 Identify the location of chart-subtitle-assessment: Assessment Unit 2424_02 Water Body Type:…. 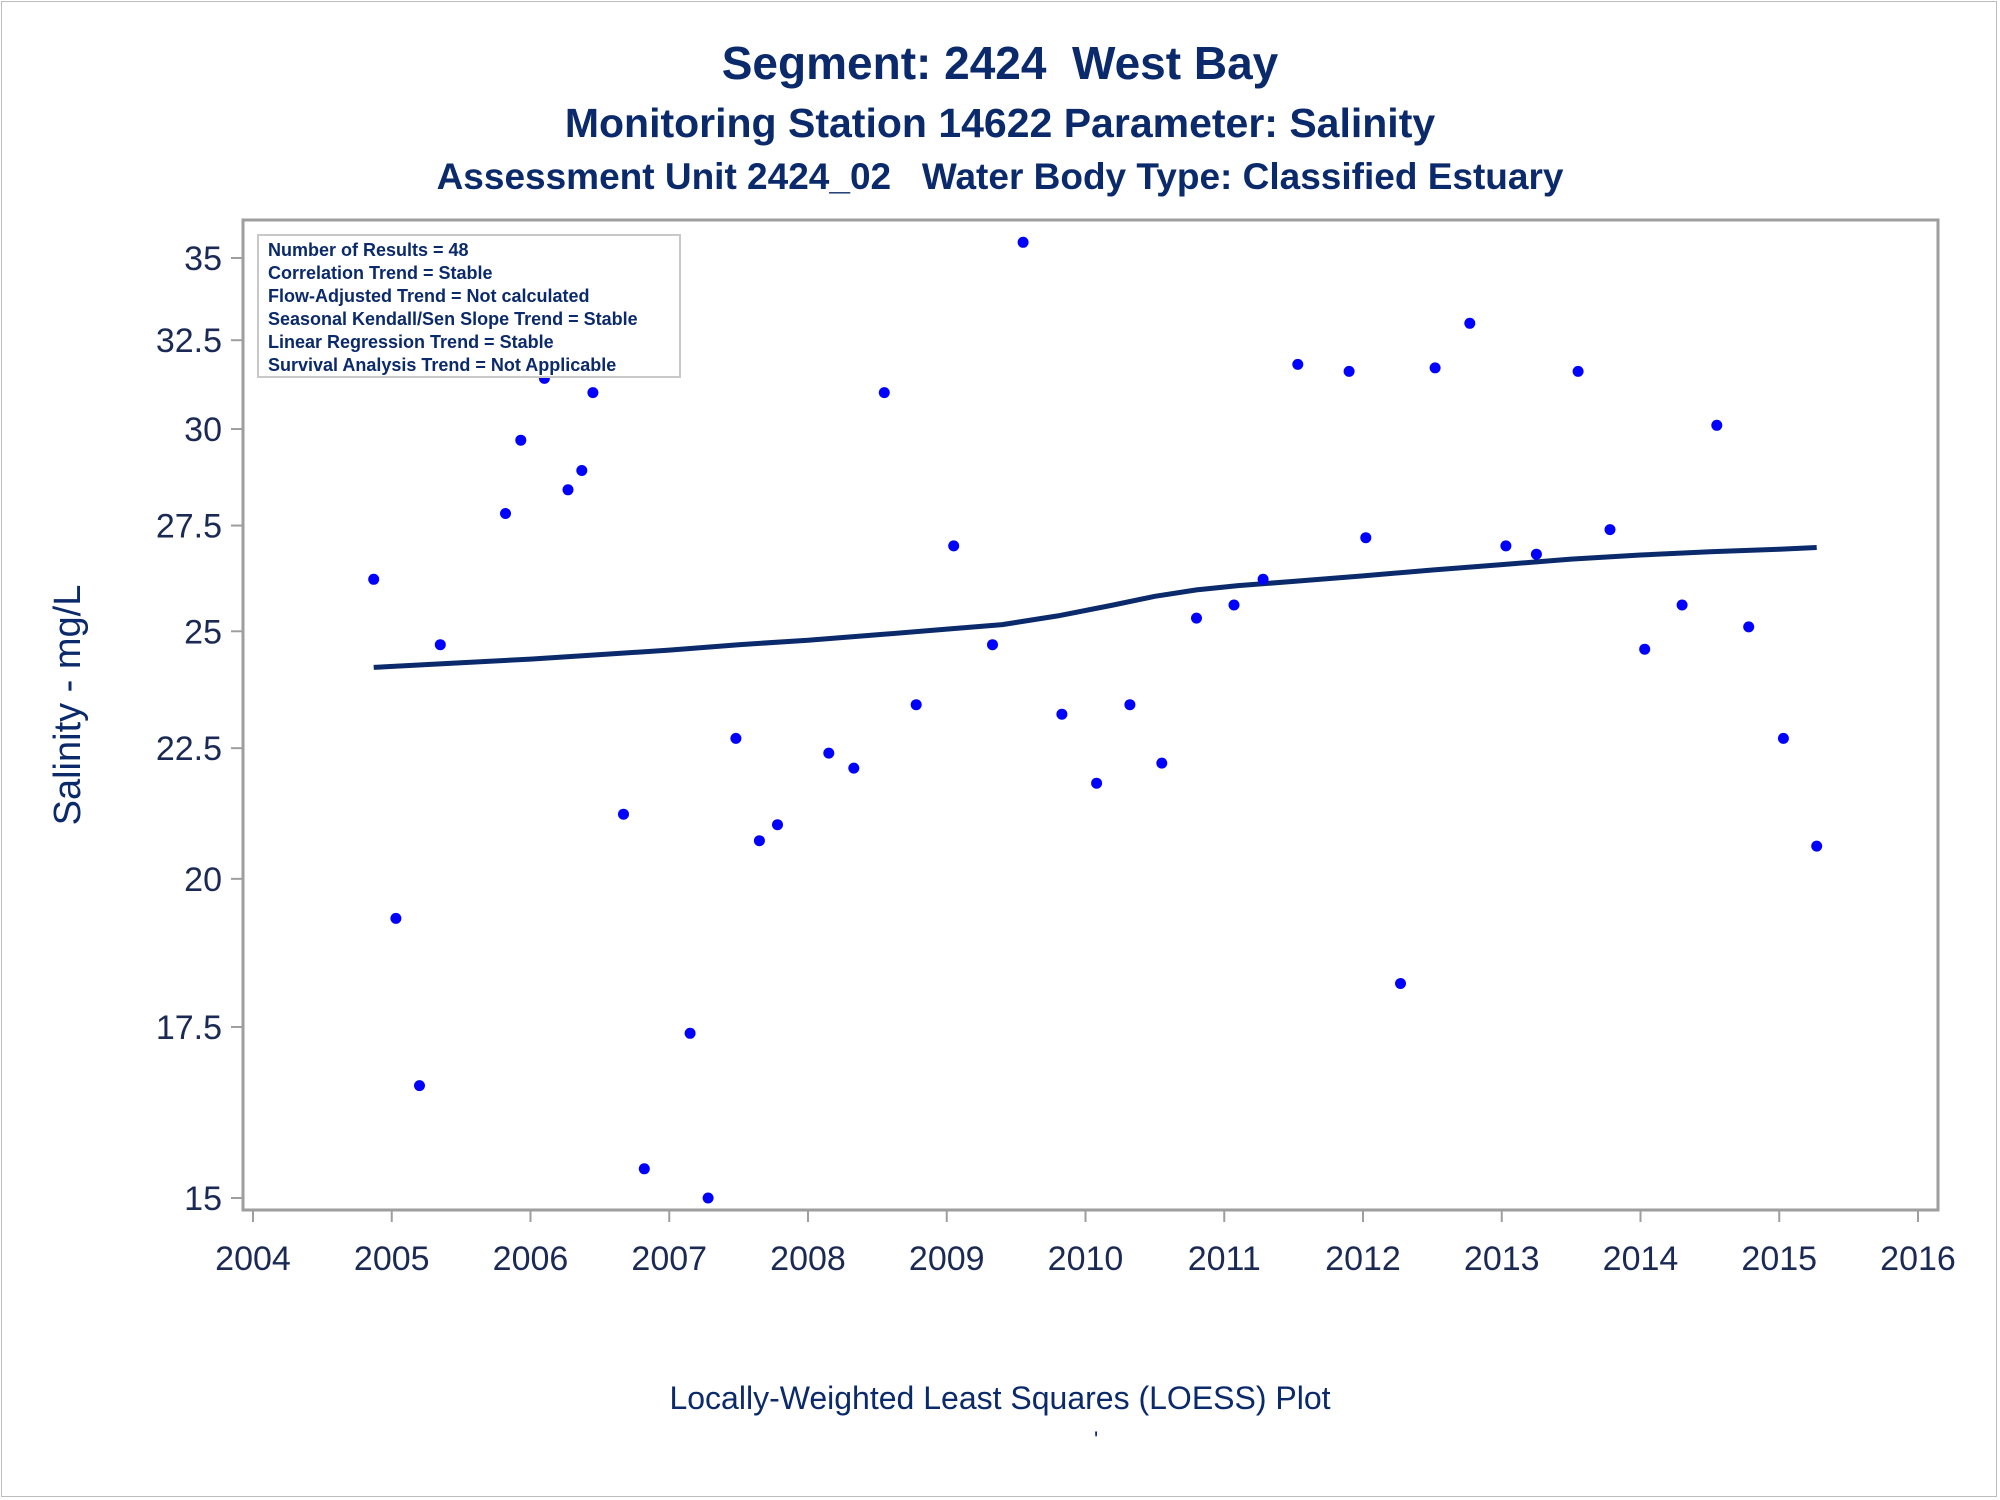
(1000, 176).